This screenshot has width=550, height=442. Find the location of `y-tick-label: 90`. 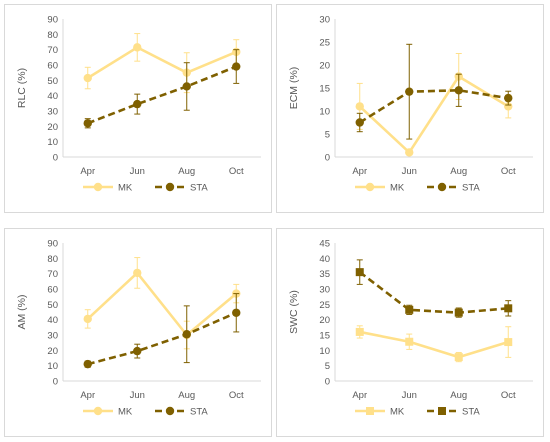

y-tick-label: 90 is located at coordinates (52, 244).